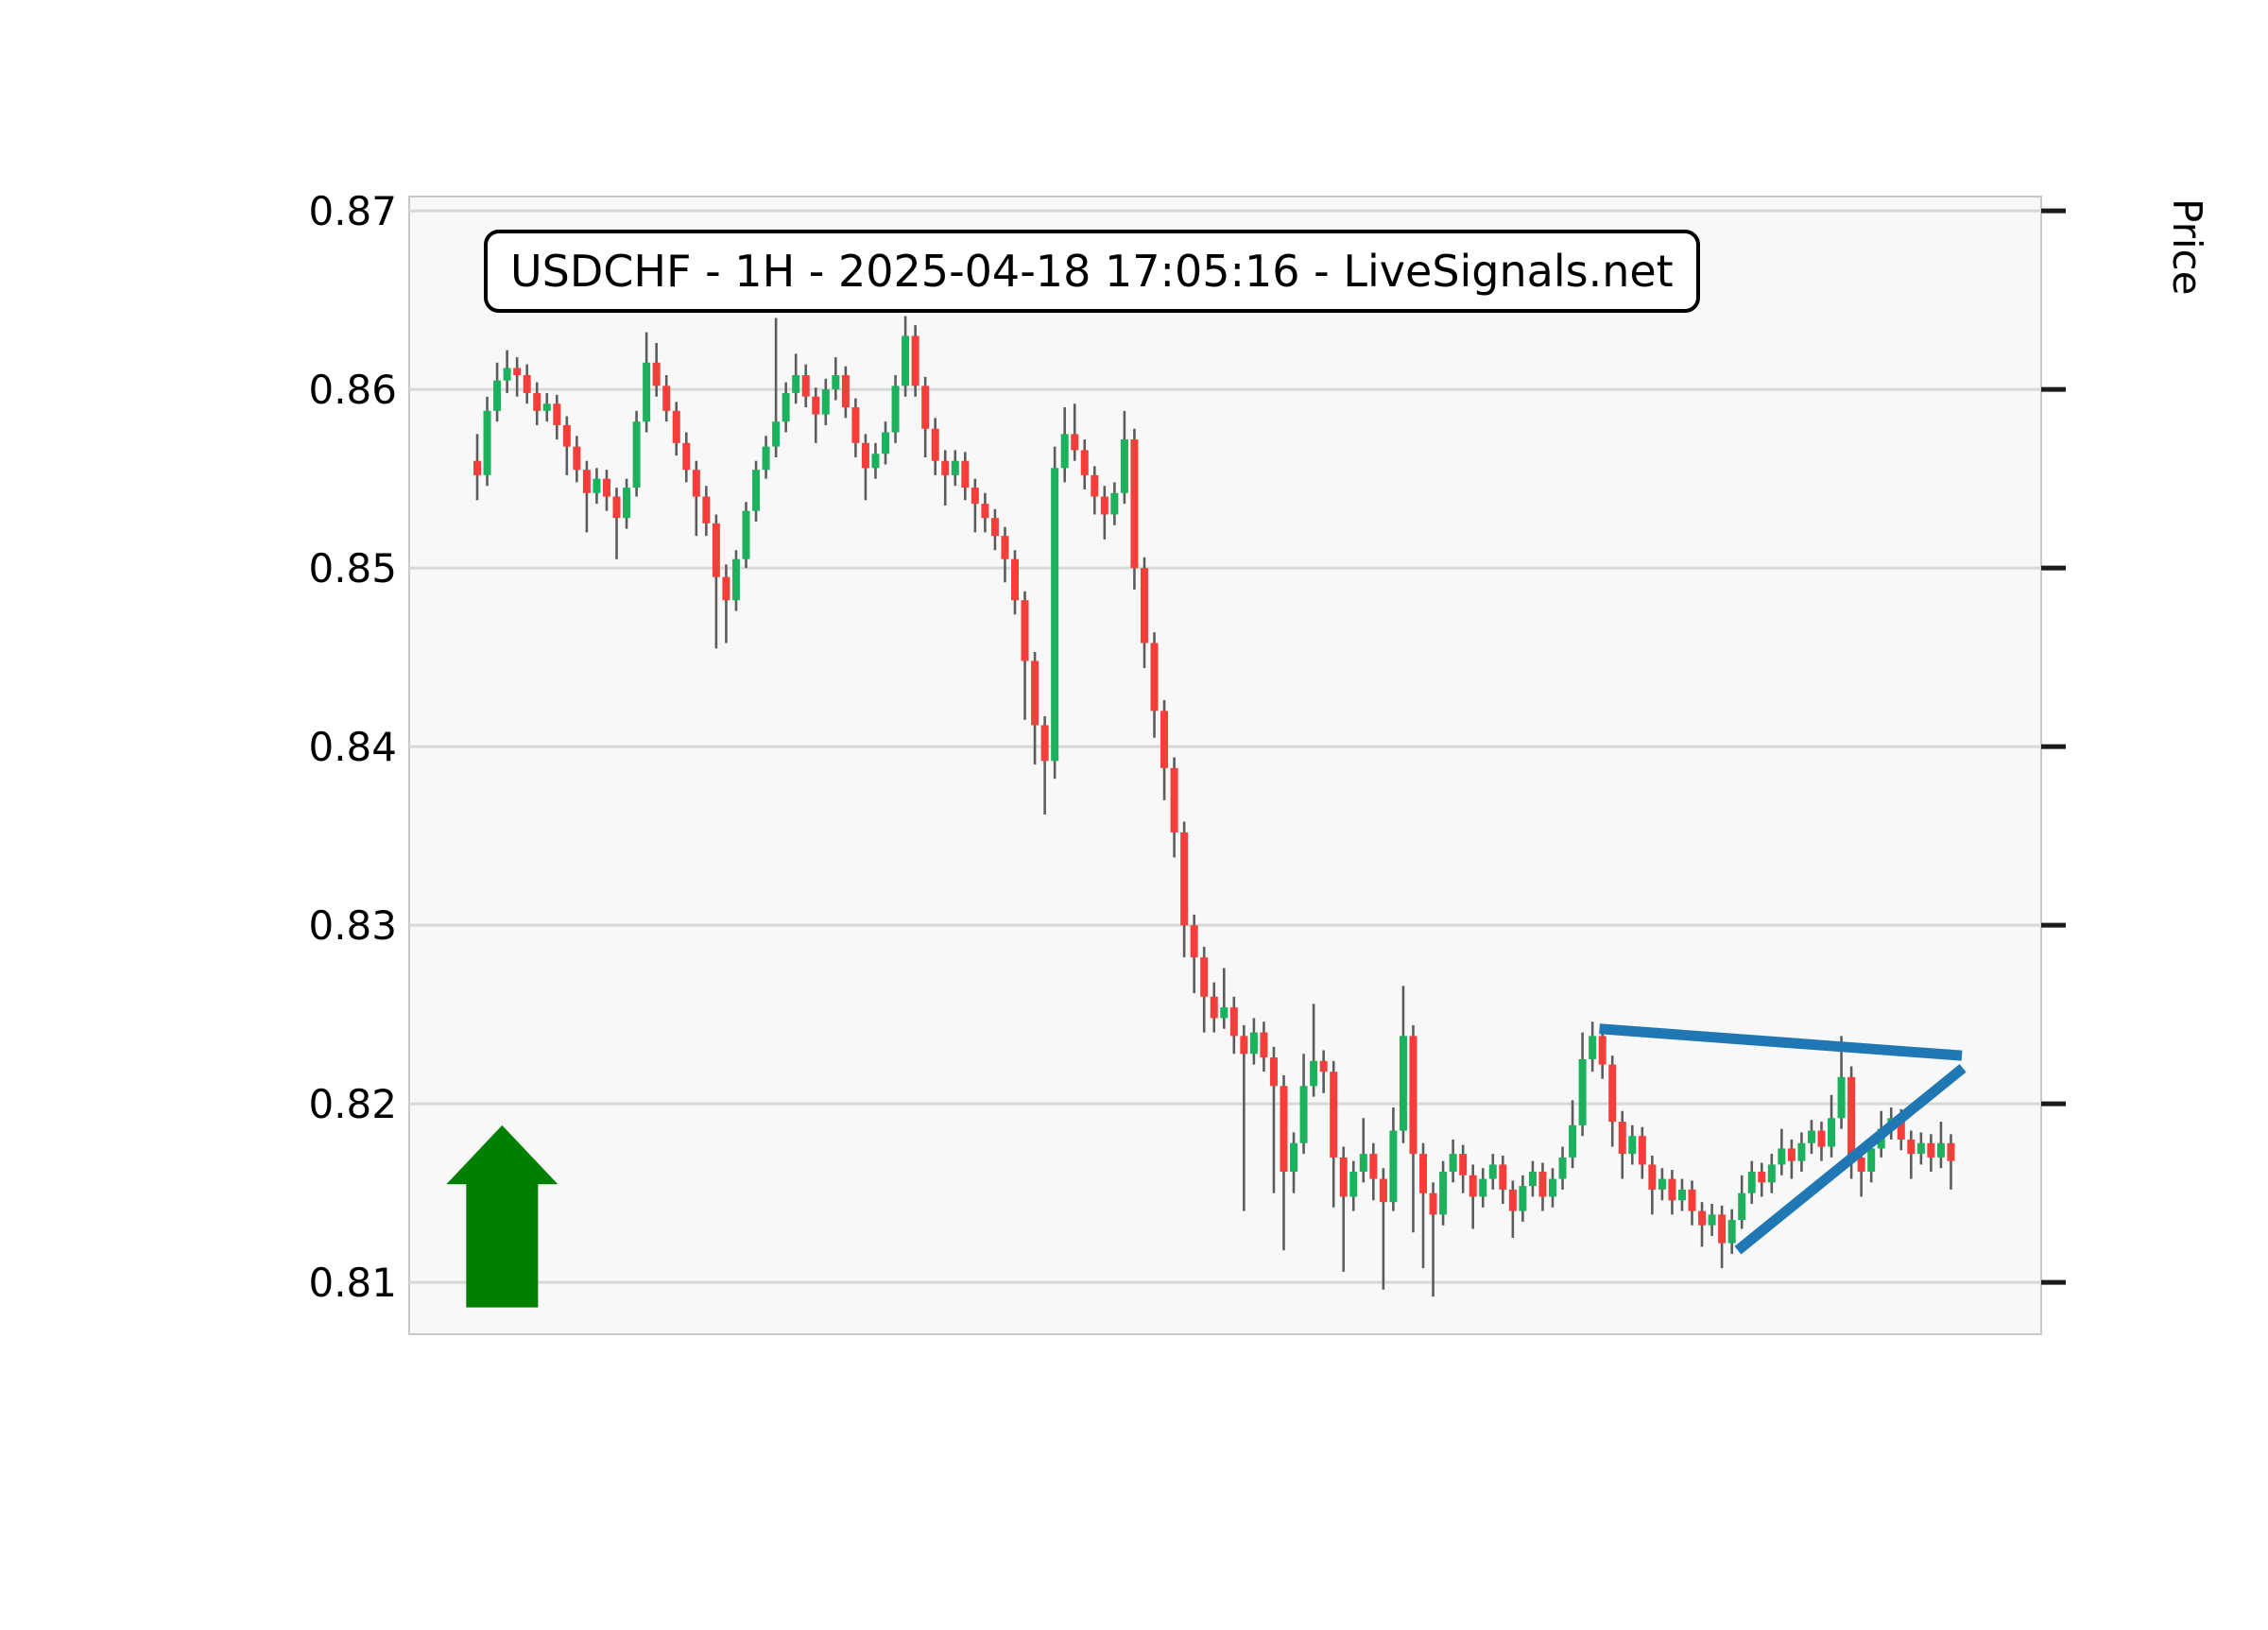  I want to click on y-tick-label: 0.83, so click(352, 926).